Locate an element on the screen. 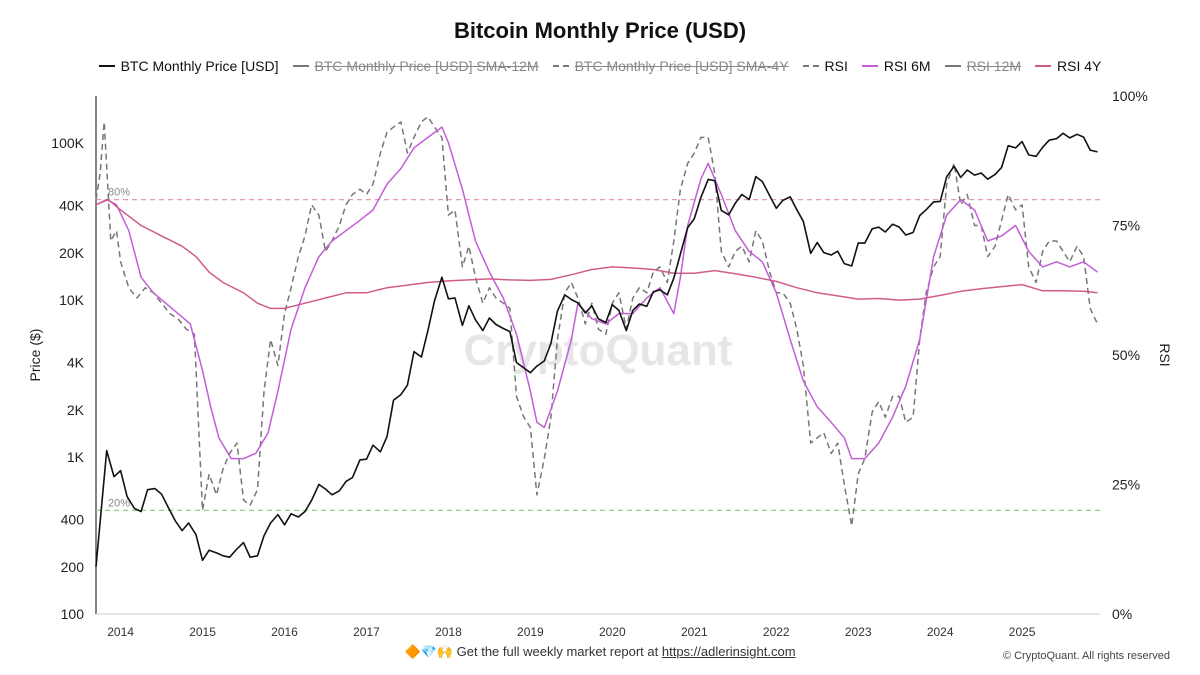 This screenshot has height=675, width=1200. legend-label: BTC Monthly Price [USD] SMA-4Y is located at coordinates (681, 66).